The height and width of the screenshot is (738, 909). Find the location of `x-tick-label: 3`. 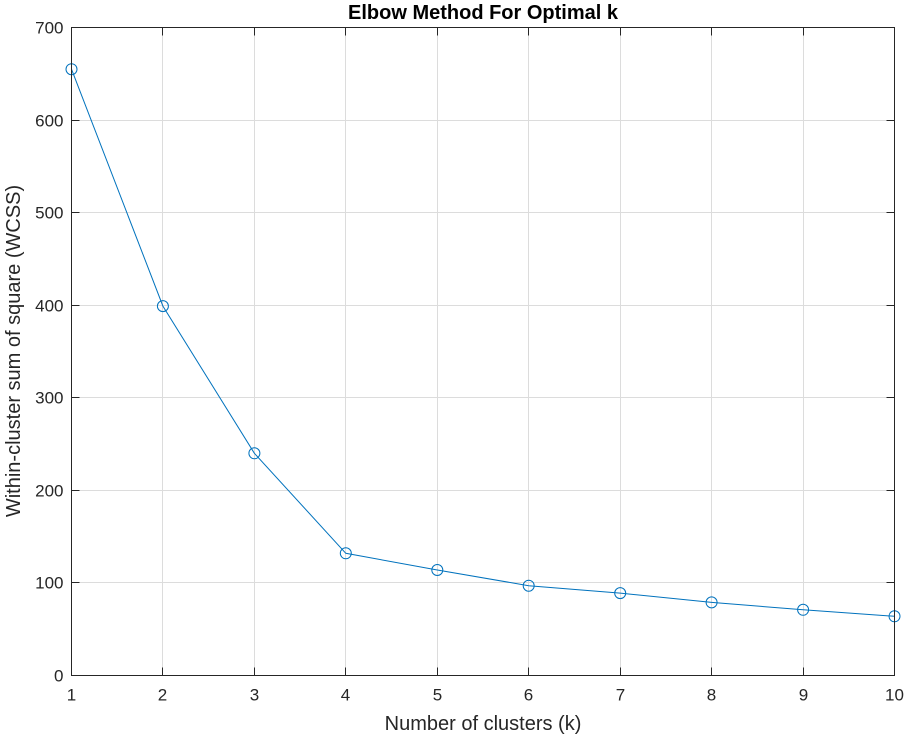

x-tick-label: 3 is located at coordinates (254, 695).